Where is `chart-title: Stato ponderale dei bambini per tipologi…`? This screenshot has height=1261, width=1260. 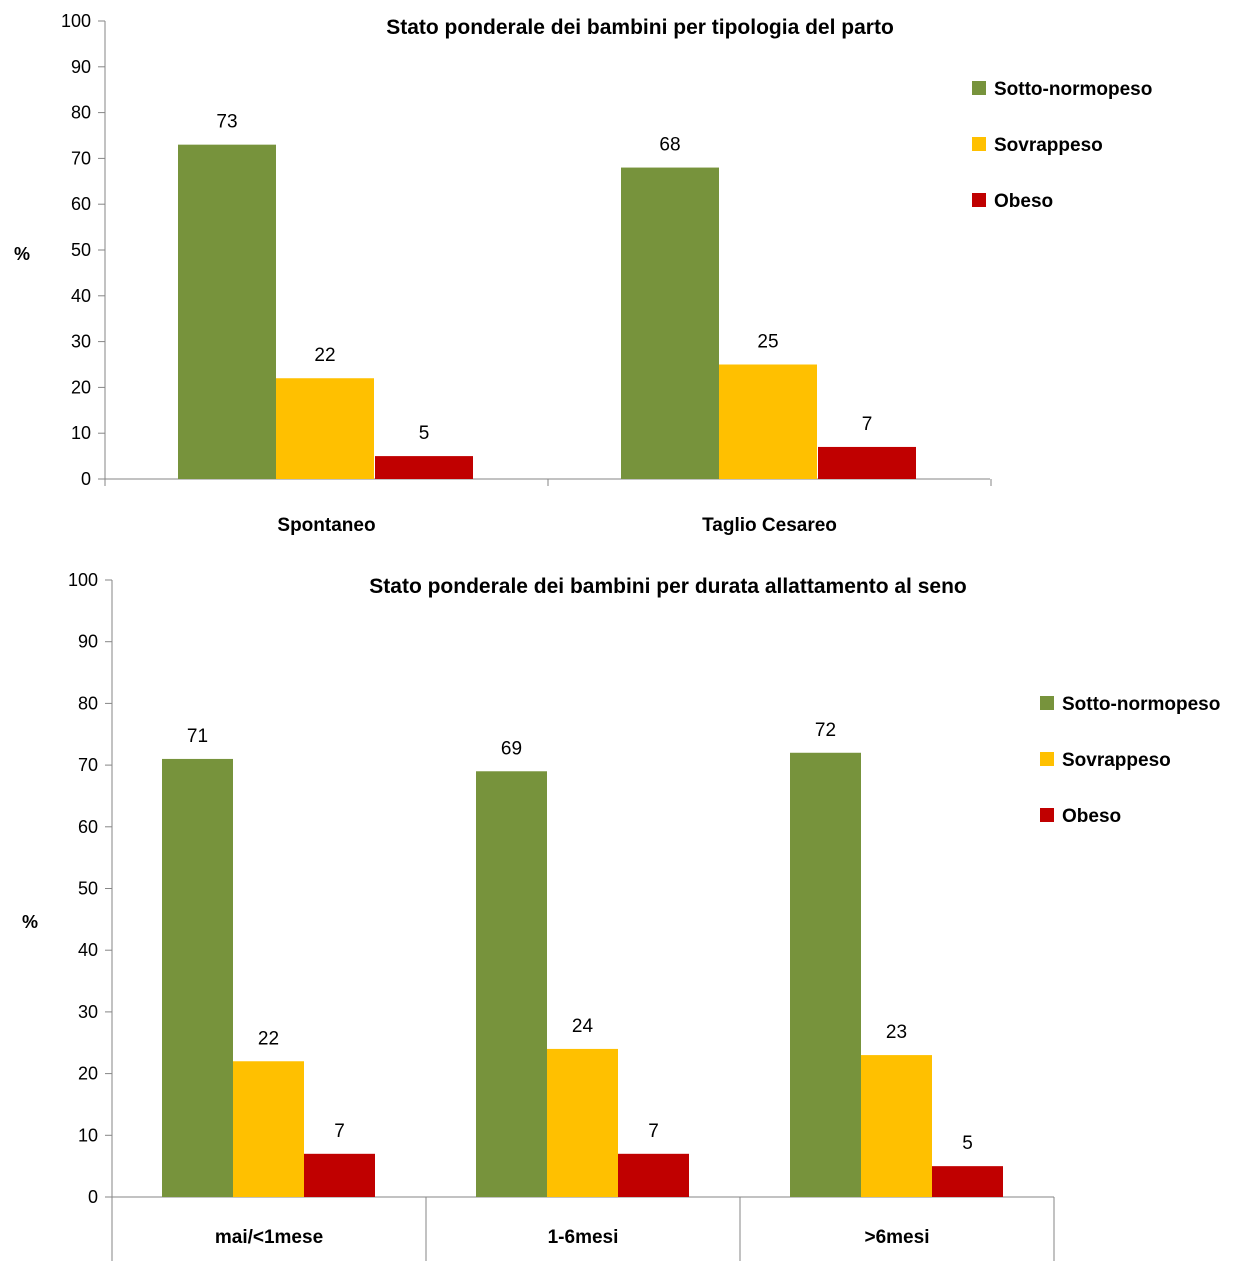
chart-title: Stato ponderale dei bambini per tipologi… is located at coordinates (640, 27).